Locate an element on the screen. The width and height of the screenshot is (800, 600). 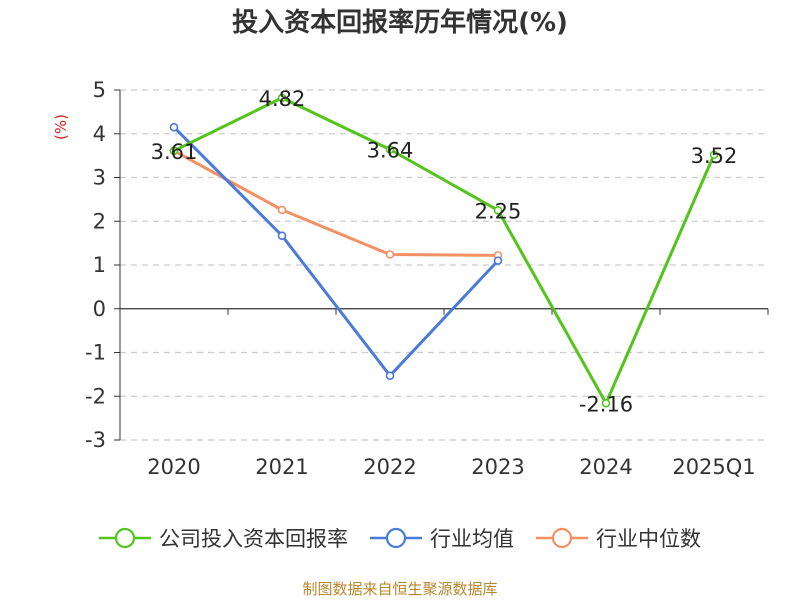
legend-label: 公司投入资本回报率 is located at coordinates (253, 539).